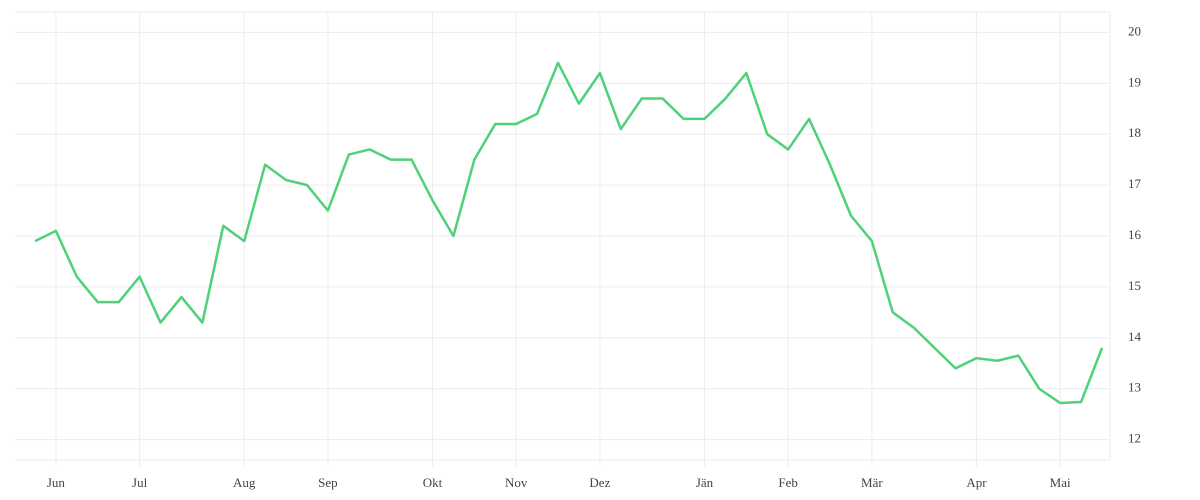 The width and height of the screenshot is (1200, 500). Describe the element at coordinates (705, 482) in the screenshot. I see `x-tick-label: Jän` at that location.